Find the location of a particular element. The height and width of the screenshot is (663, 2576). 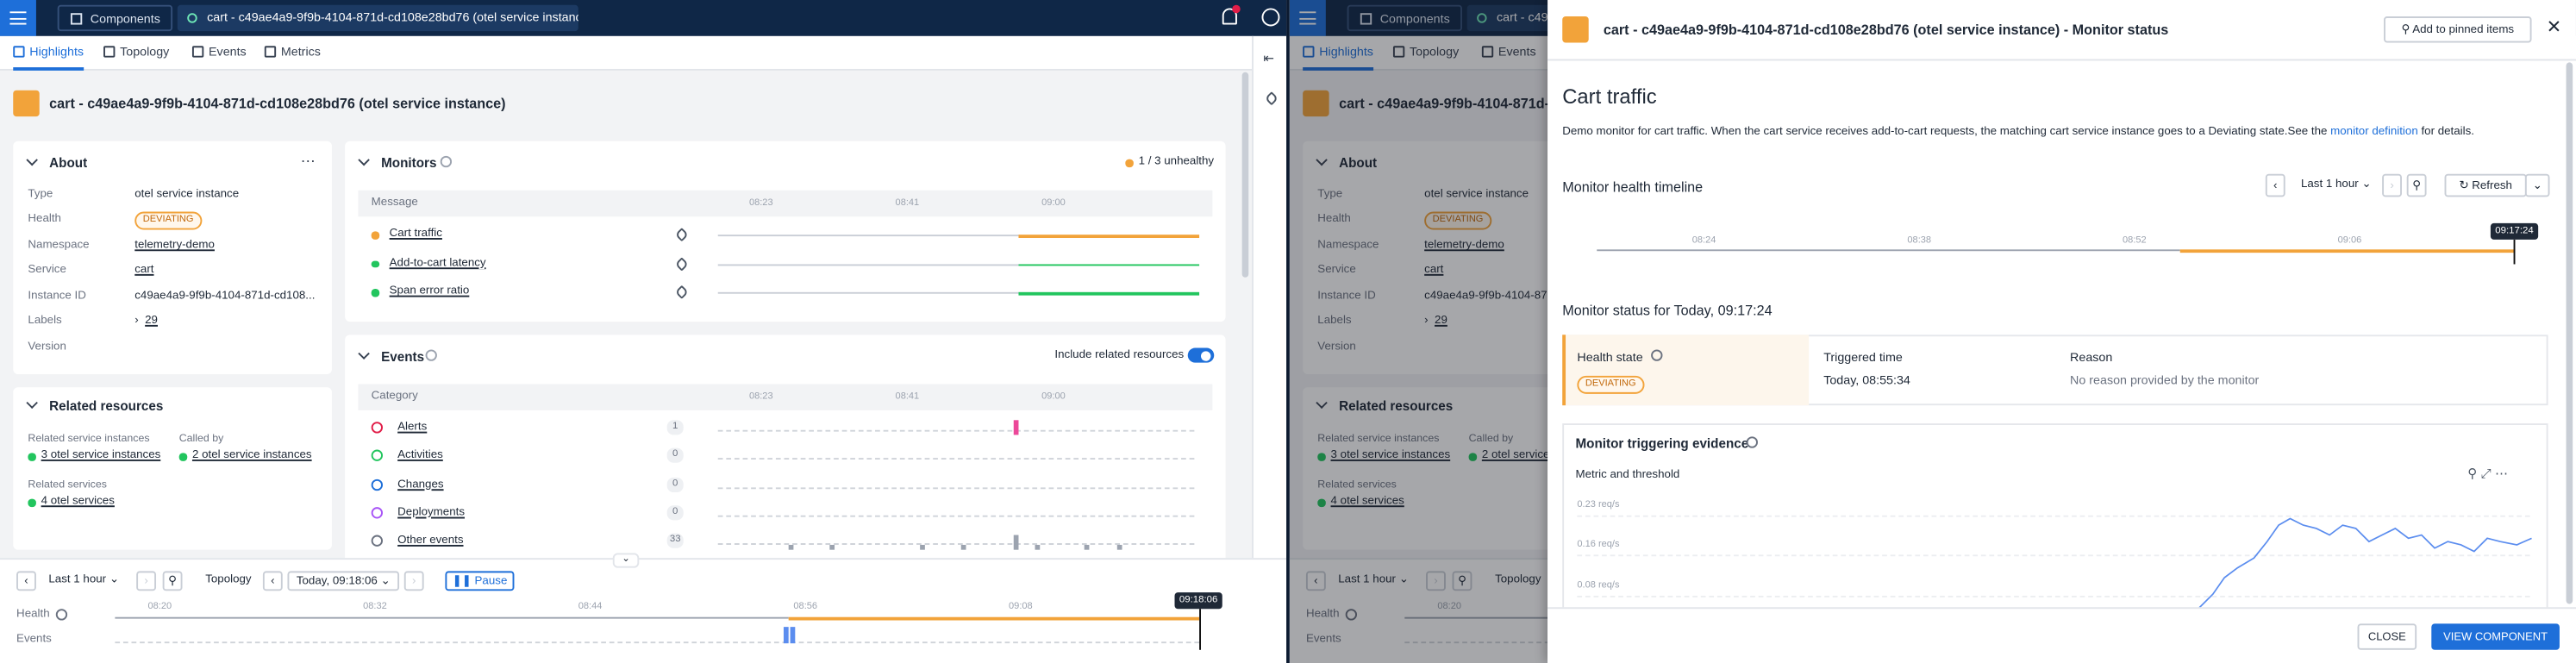

pin-button: ⚲ Add to pinned items is located at coordinates (2458, 29).